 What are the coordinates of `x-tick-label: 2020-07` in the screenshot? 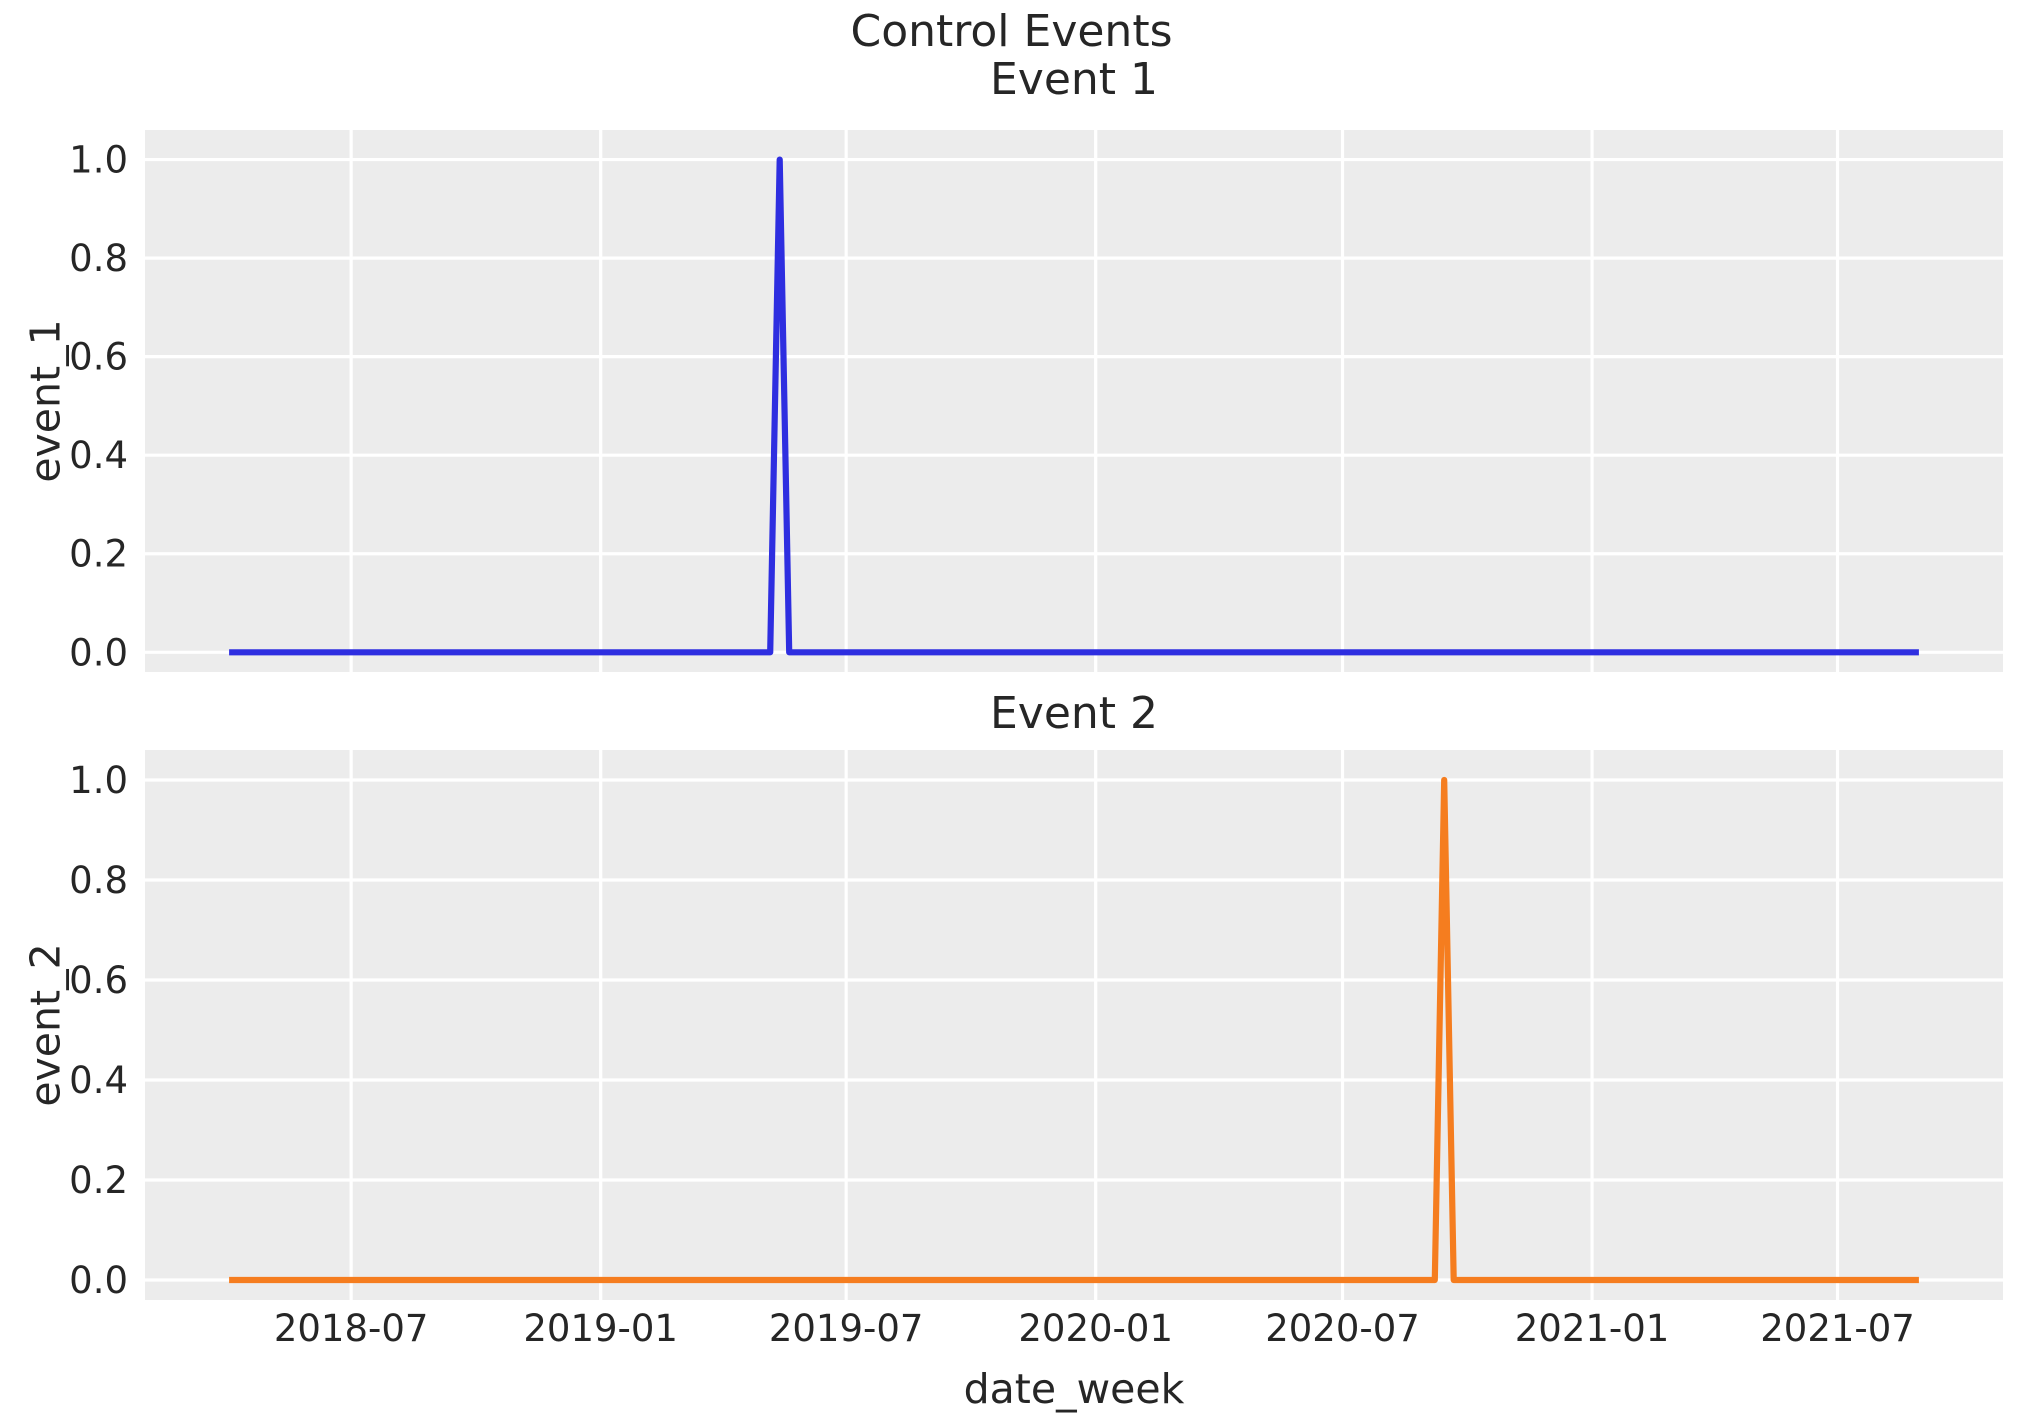 It's located at (1342, 1328).